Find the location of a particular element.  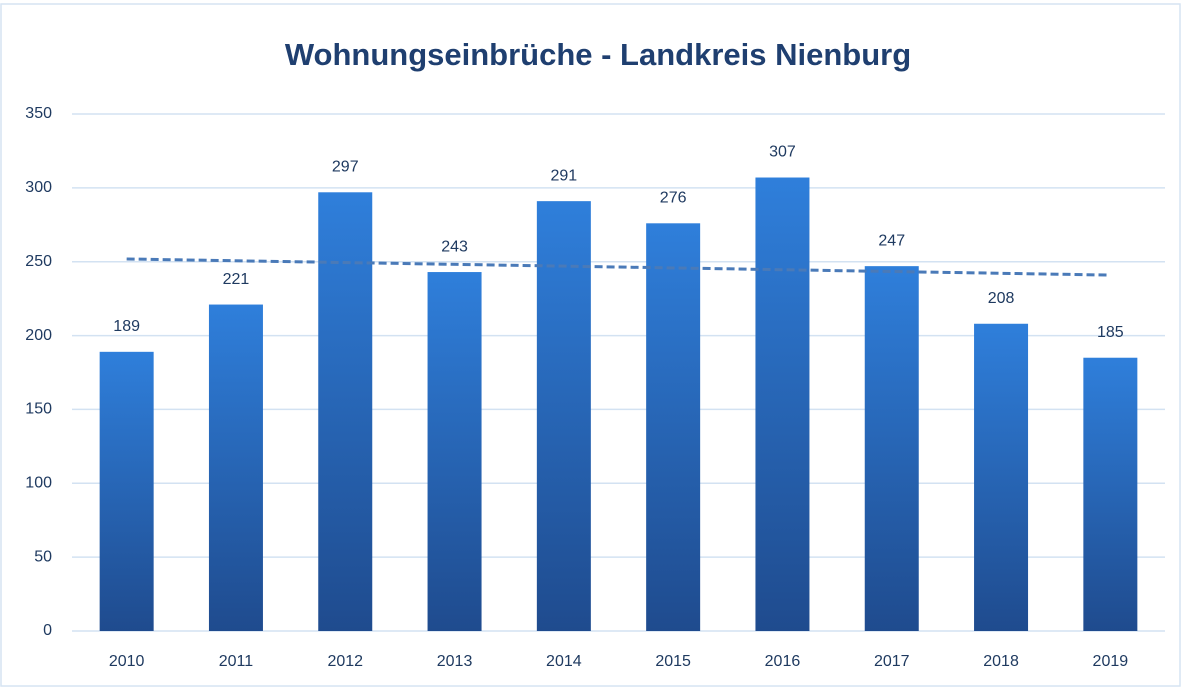

value-label: 307 is located at coordinates (782, 152).